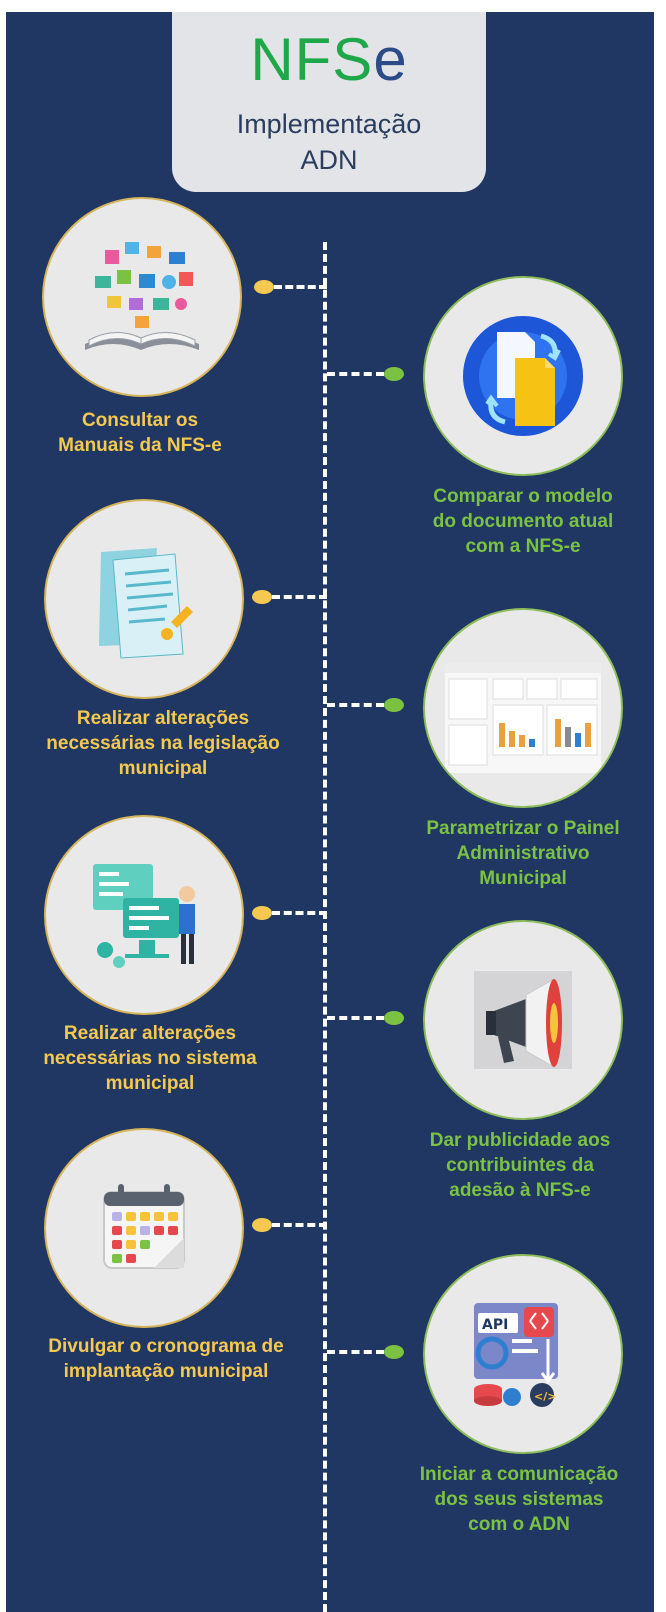  I want to click on megaphone-icon, so click(523, 1020).